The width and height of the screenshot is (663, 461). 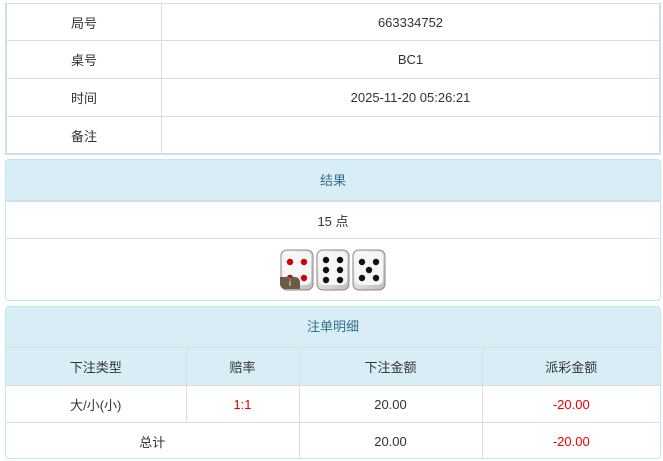 I want to click on value-time: 2025-11-20 05:26:21, so click(x=410, y=97).